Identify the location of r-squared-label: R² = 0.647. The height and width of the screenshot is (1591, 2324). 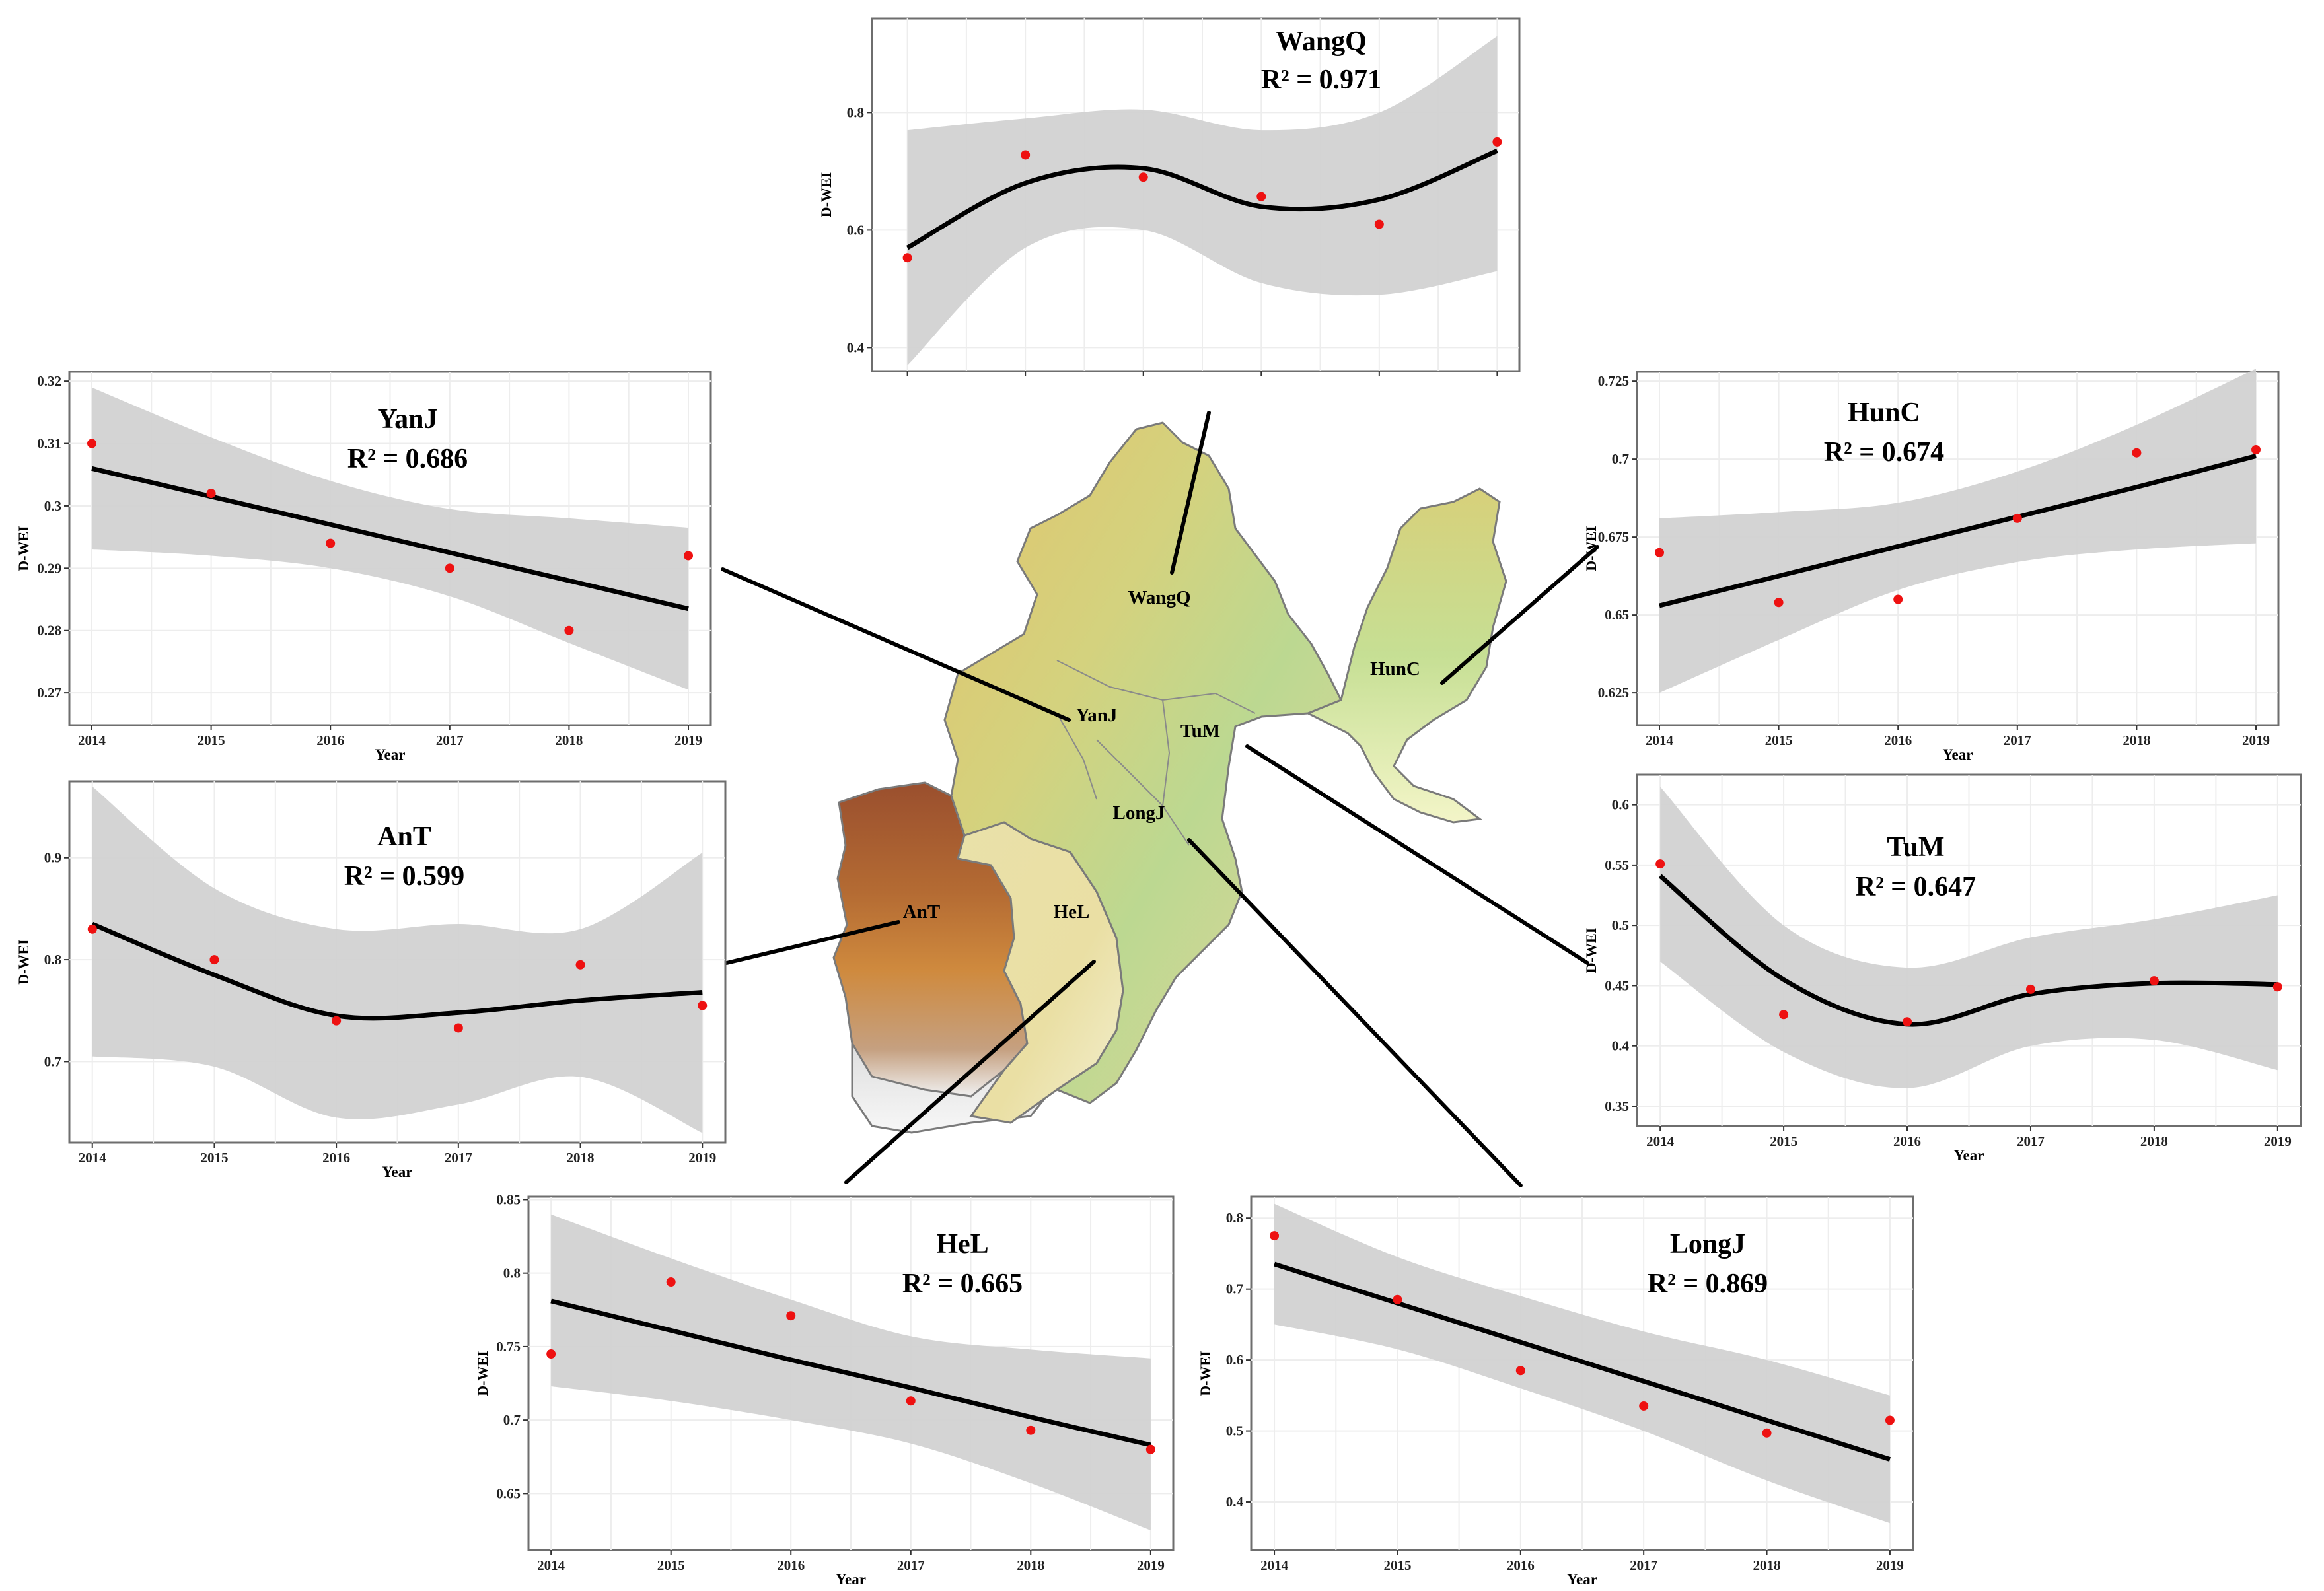
(1916, 887).